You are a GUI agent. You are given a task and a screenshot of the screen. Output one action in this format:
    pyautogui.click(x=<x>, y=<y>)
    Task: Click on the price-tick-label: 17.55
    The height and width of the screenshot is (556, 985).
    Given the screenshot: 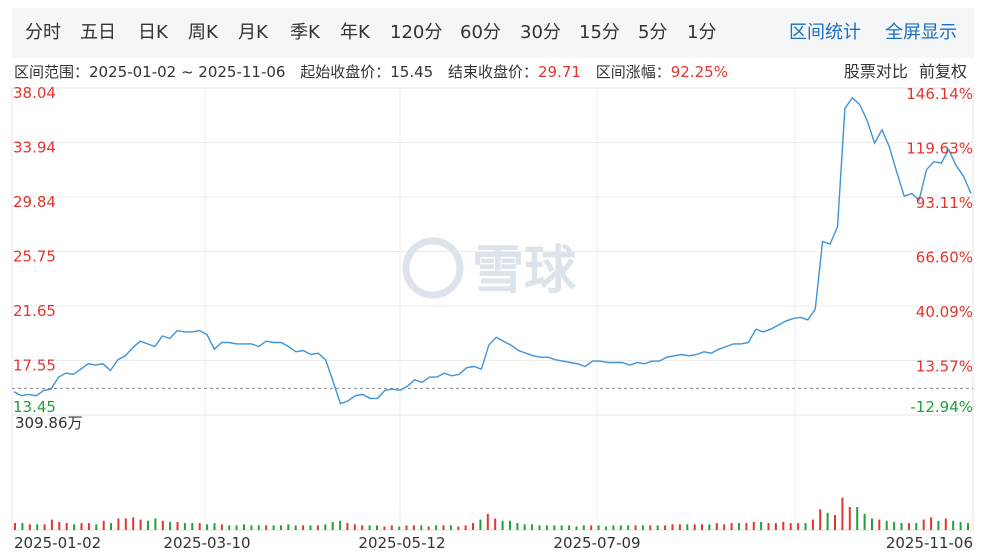 What is the action you would take?
    pyautogui.click(x=34, y=366)
    